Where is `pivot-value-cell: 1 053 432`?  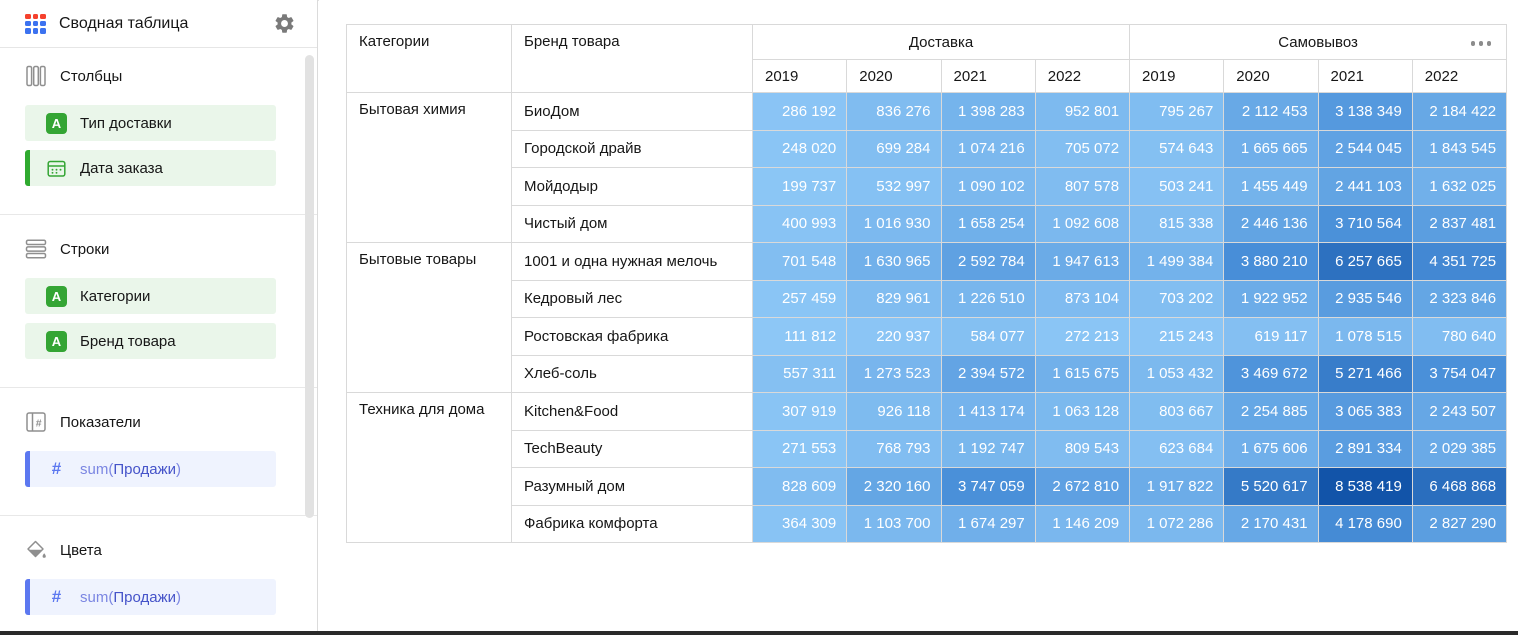 pivot-value-cell: 1 053 432 is located at coordinates (1177, 373).